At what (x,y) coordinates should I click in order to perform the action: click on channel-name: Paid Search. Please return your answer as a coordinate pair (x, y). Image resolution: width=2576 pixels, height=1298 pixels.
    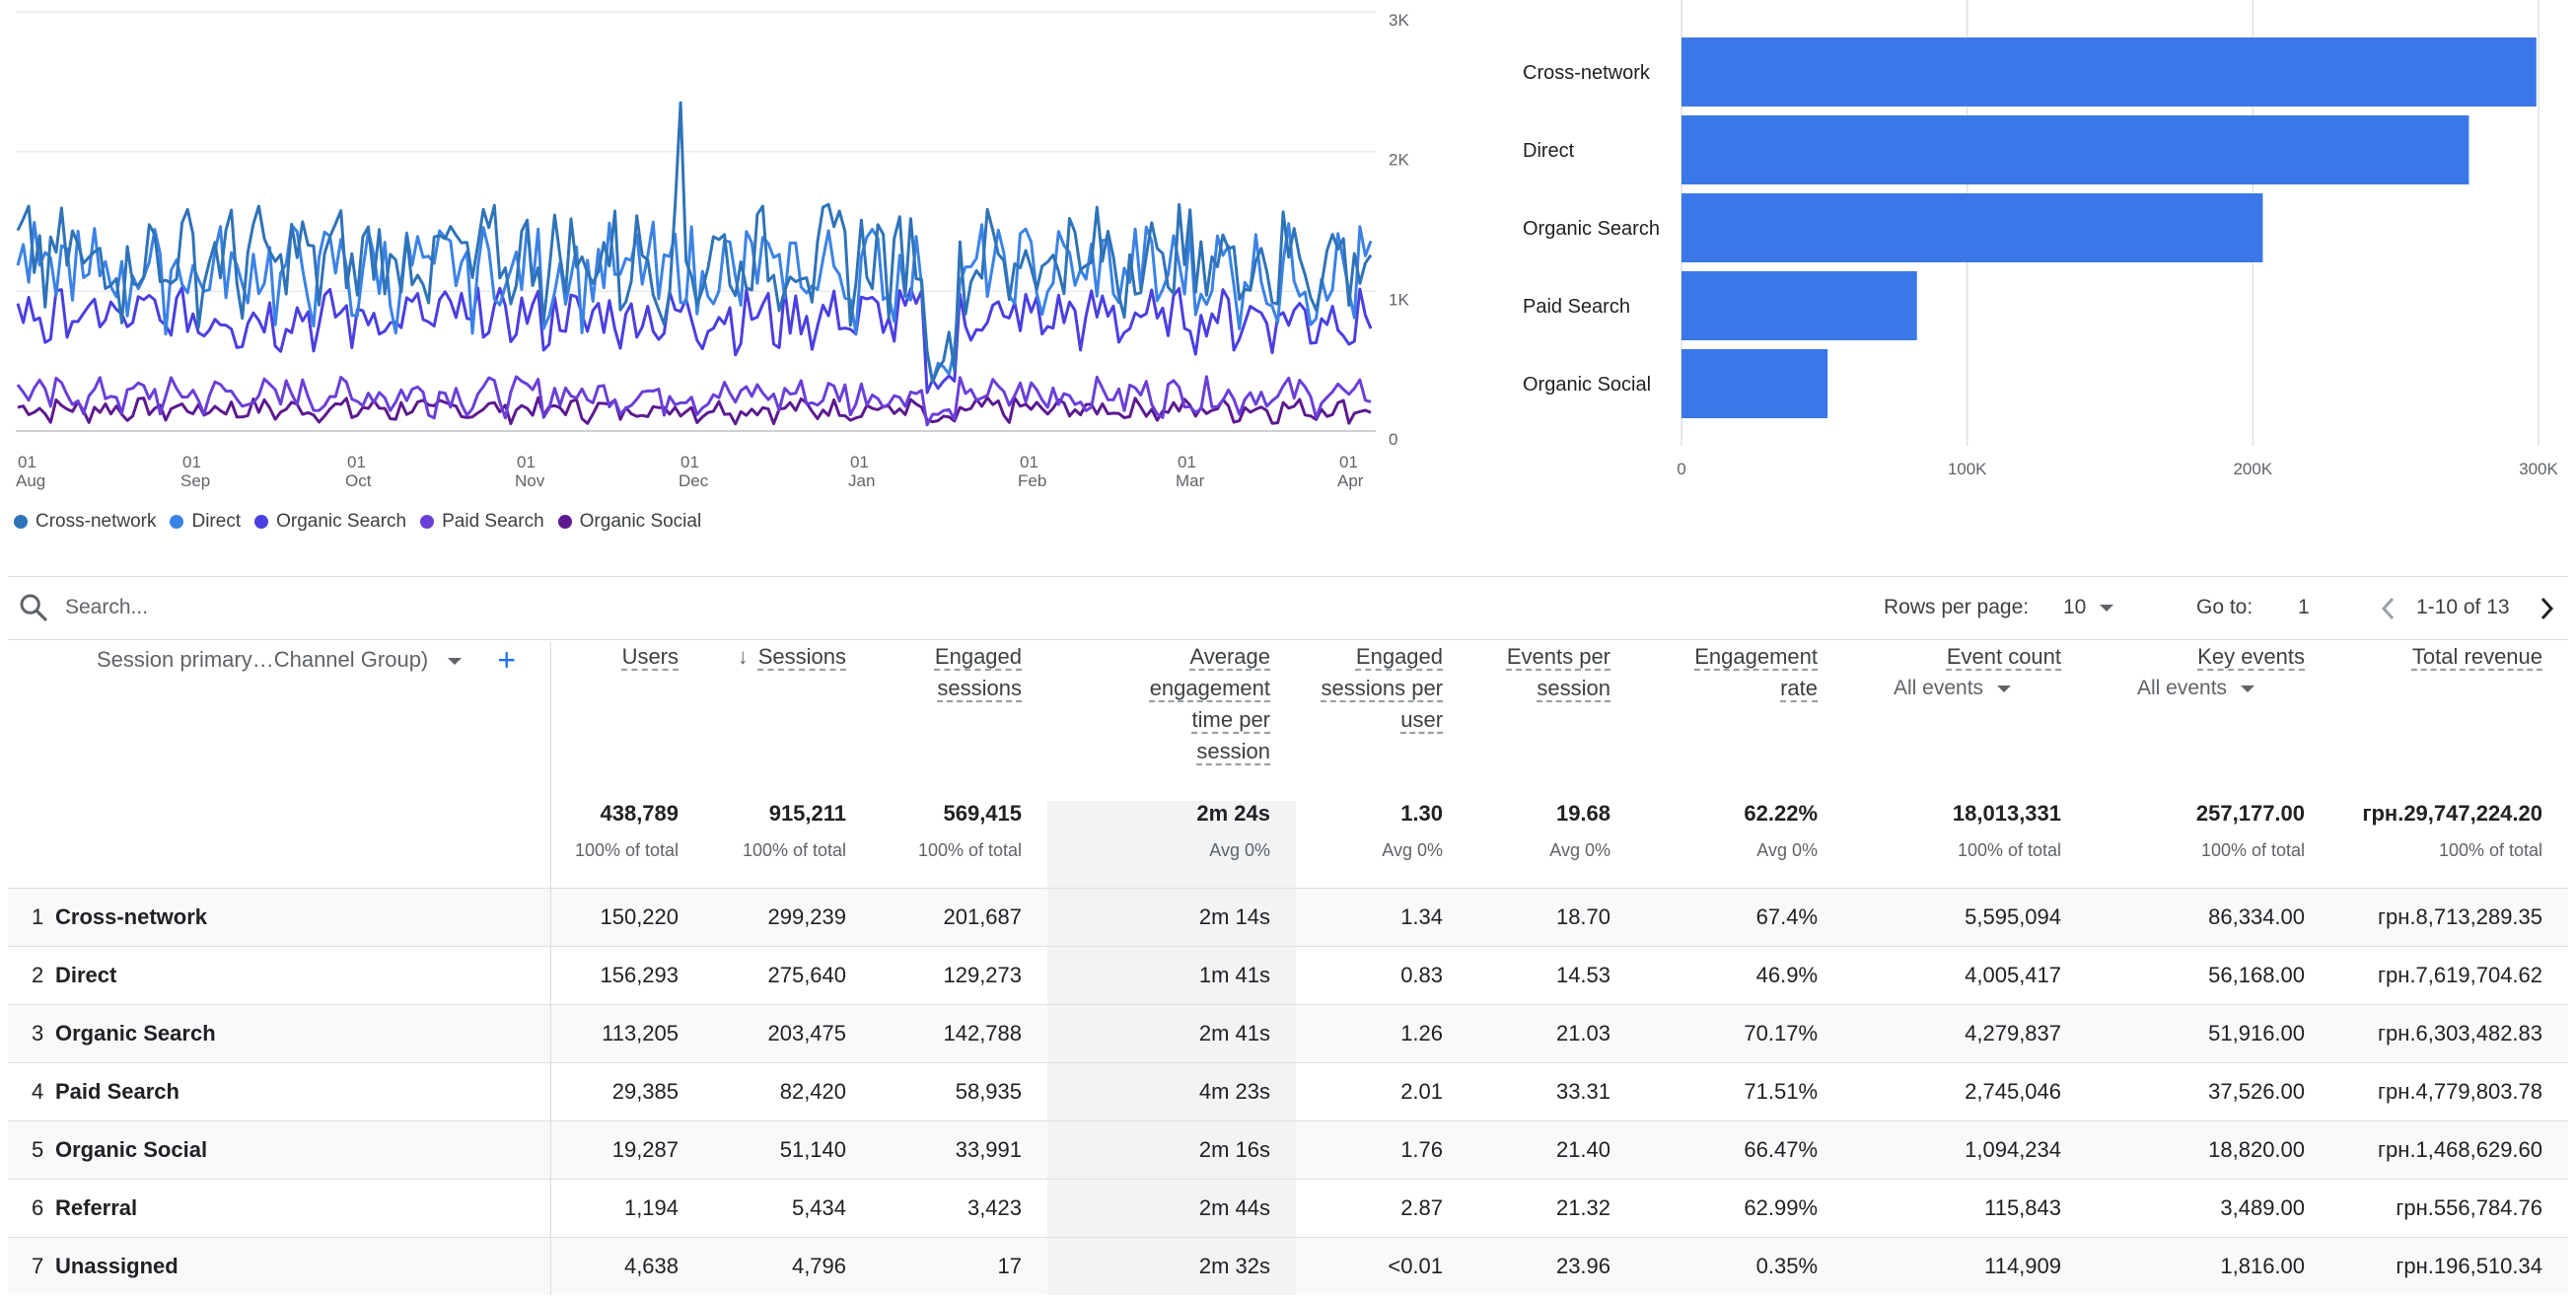
    Looking at the image, I should click on (299, 1091).